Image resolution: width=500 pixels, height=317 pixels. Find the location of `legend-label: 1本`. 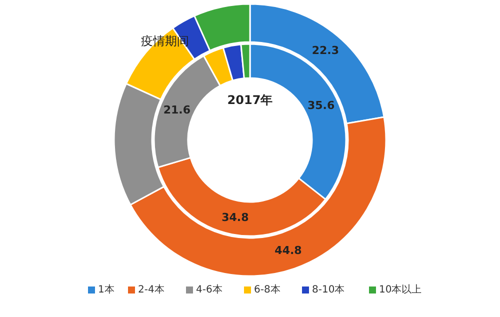

legend-label: 1本 is located at coordinates (106, 290).